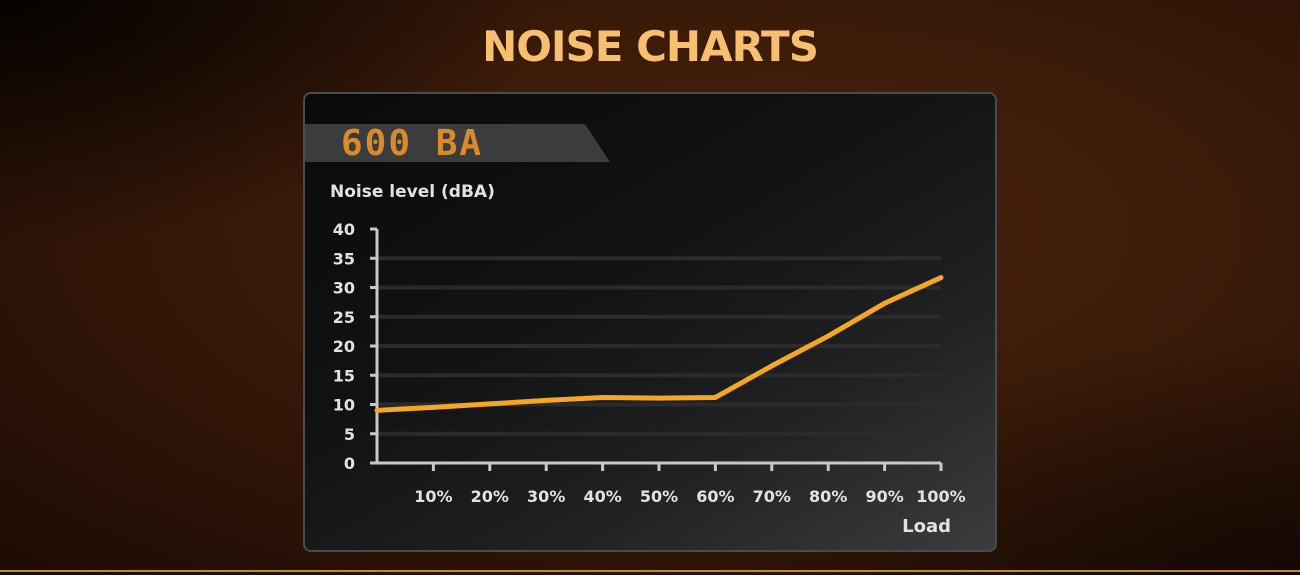 Image resolution: width=1300 pixels, height=575 pixels. What do you see at coordinates (349, 463) in the screenshot?
I see `y-tick-label: 0` at bounding box center [349, 463].